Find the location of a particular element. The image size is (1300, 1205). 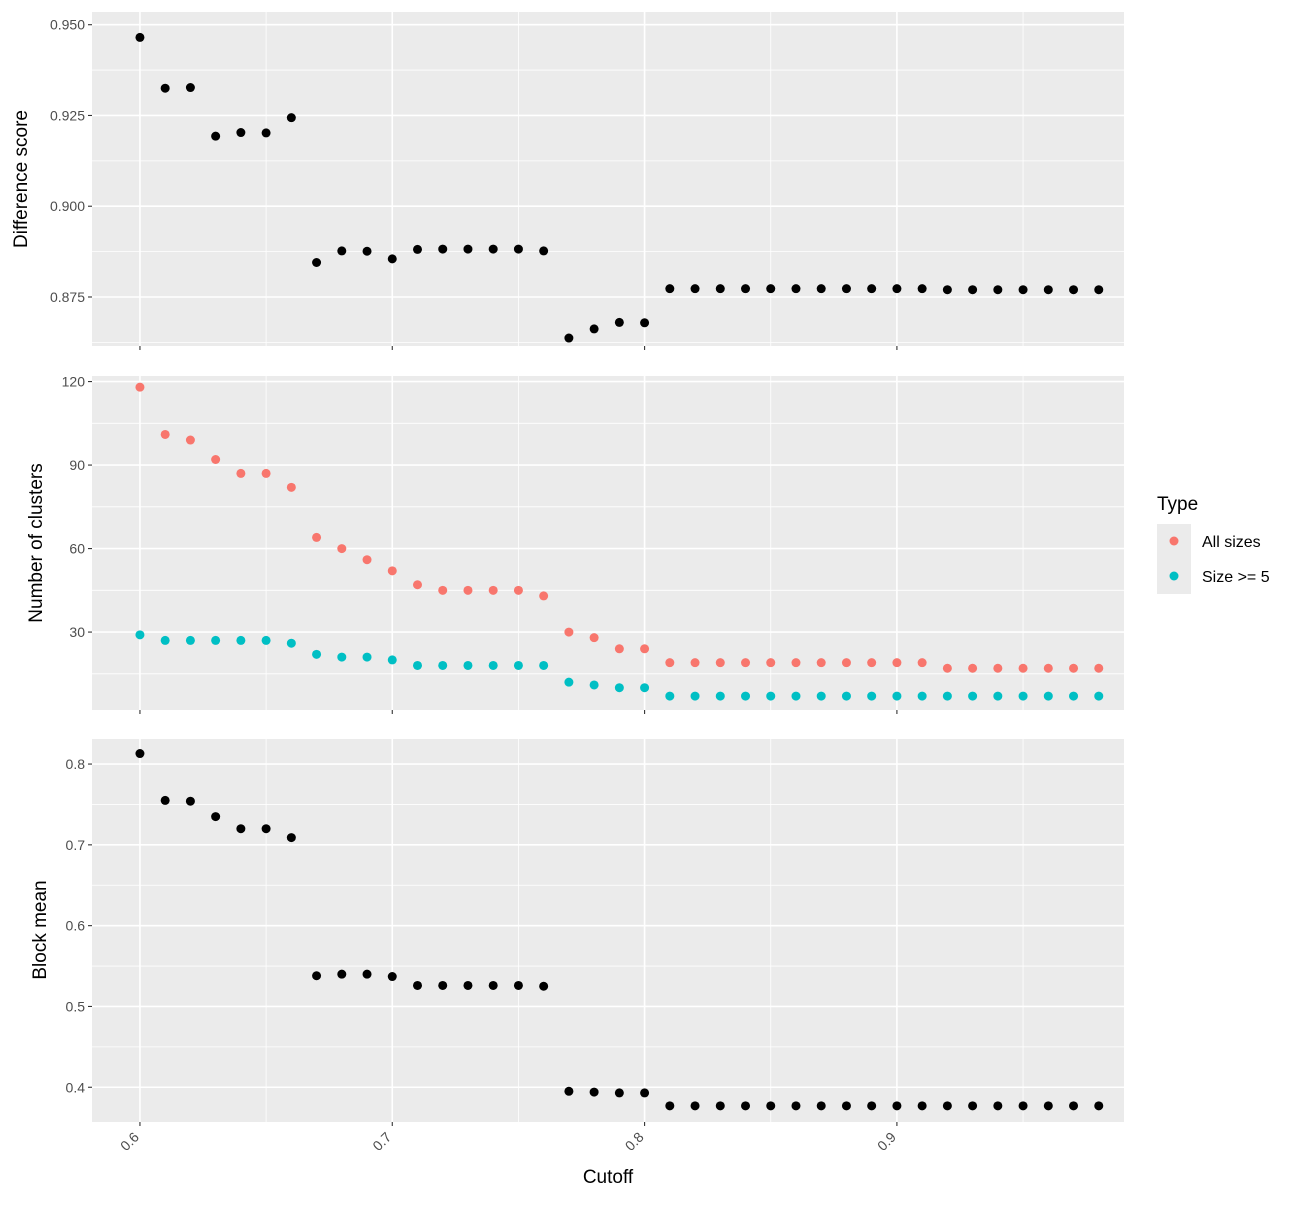

y-axis-title-number-of-clusters: Number of clusters is located at coordinates (36, 542).